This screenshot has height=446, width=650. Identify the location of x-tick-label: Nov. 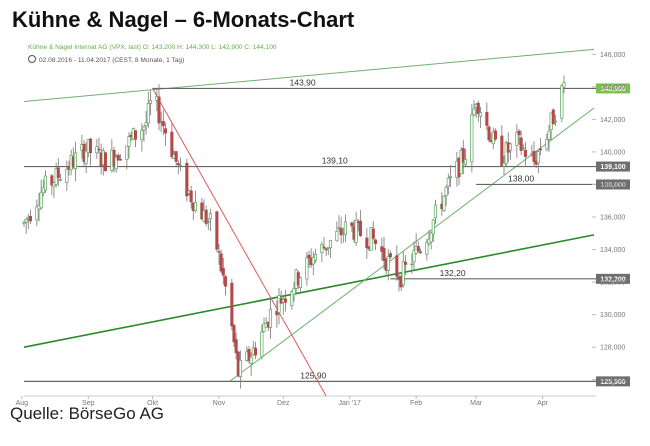
(219, 403).